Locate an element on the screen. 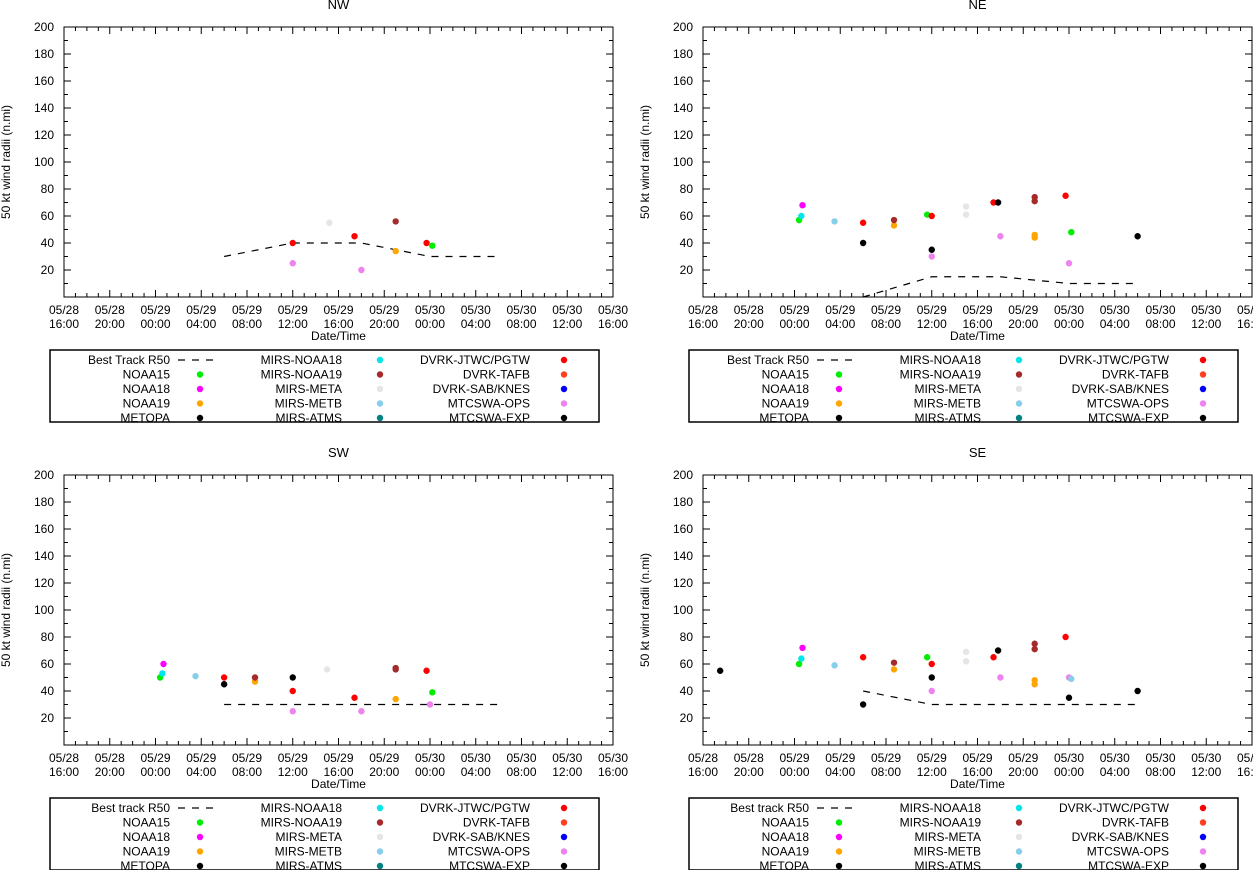  legend-item-noaa18: NOAA18 is located at coordinates (147, 837).